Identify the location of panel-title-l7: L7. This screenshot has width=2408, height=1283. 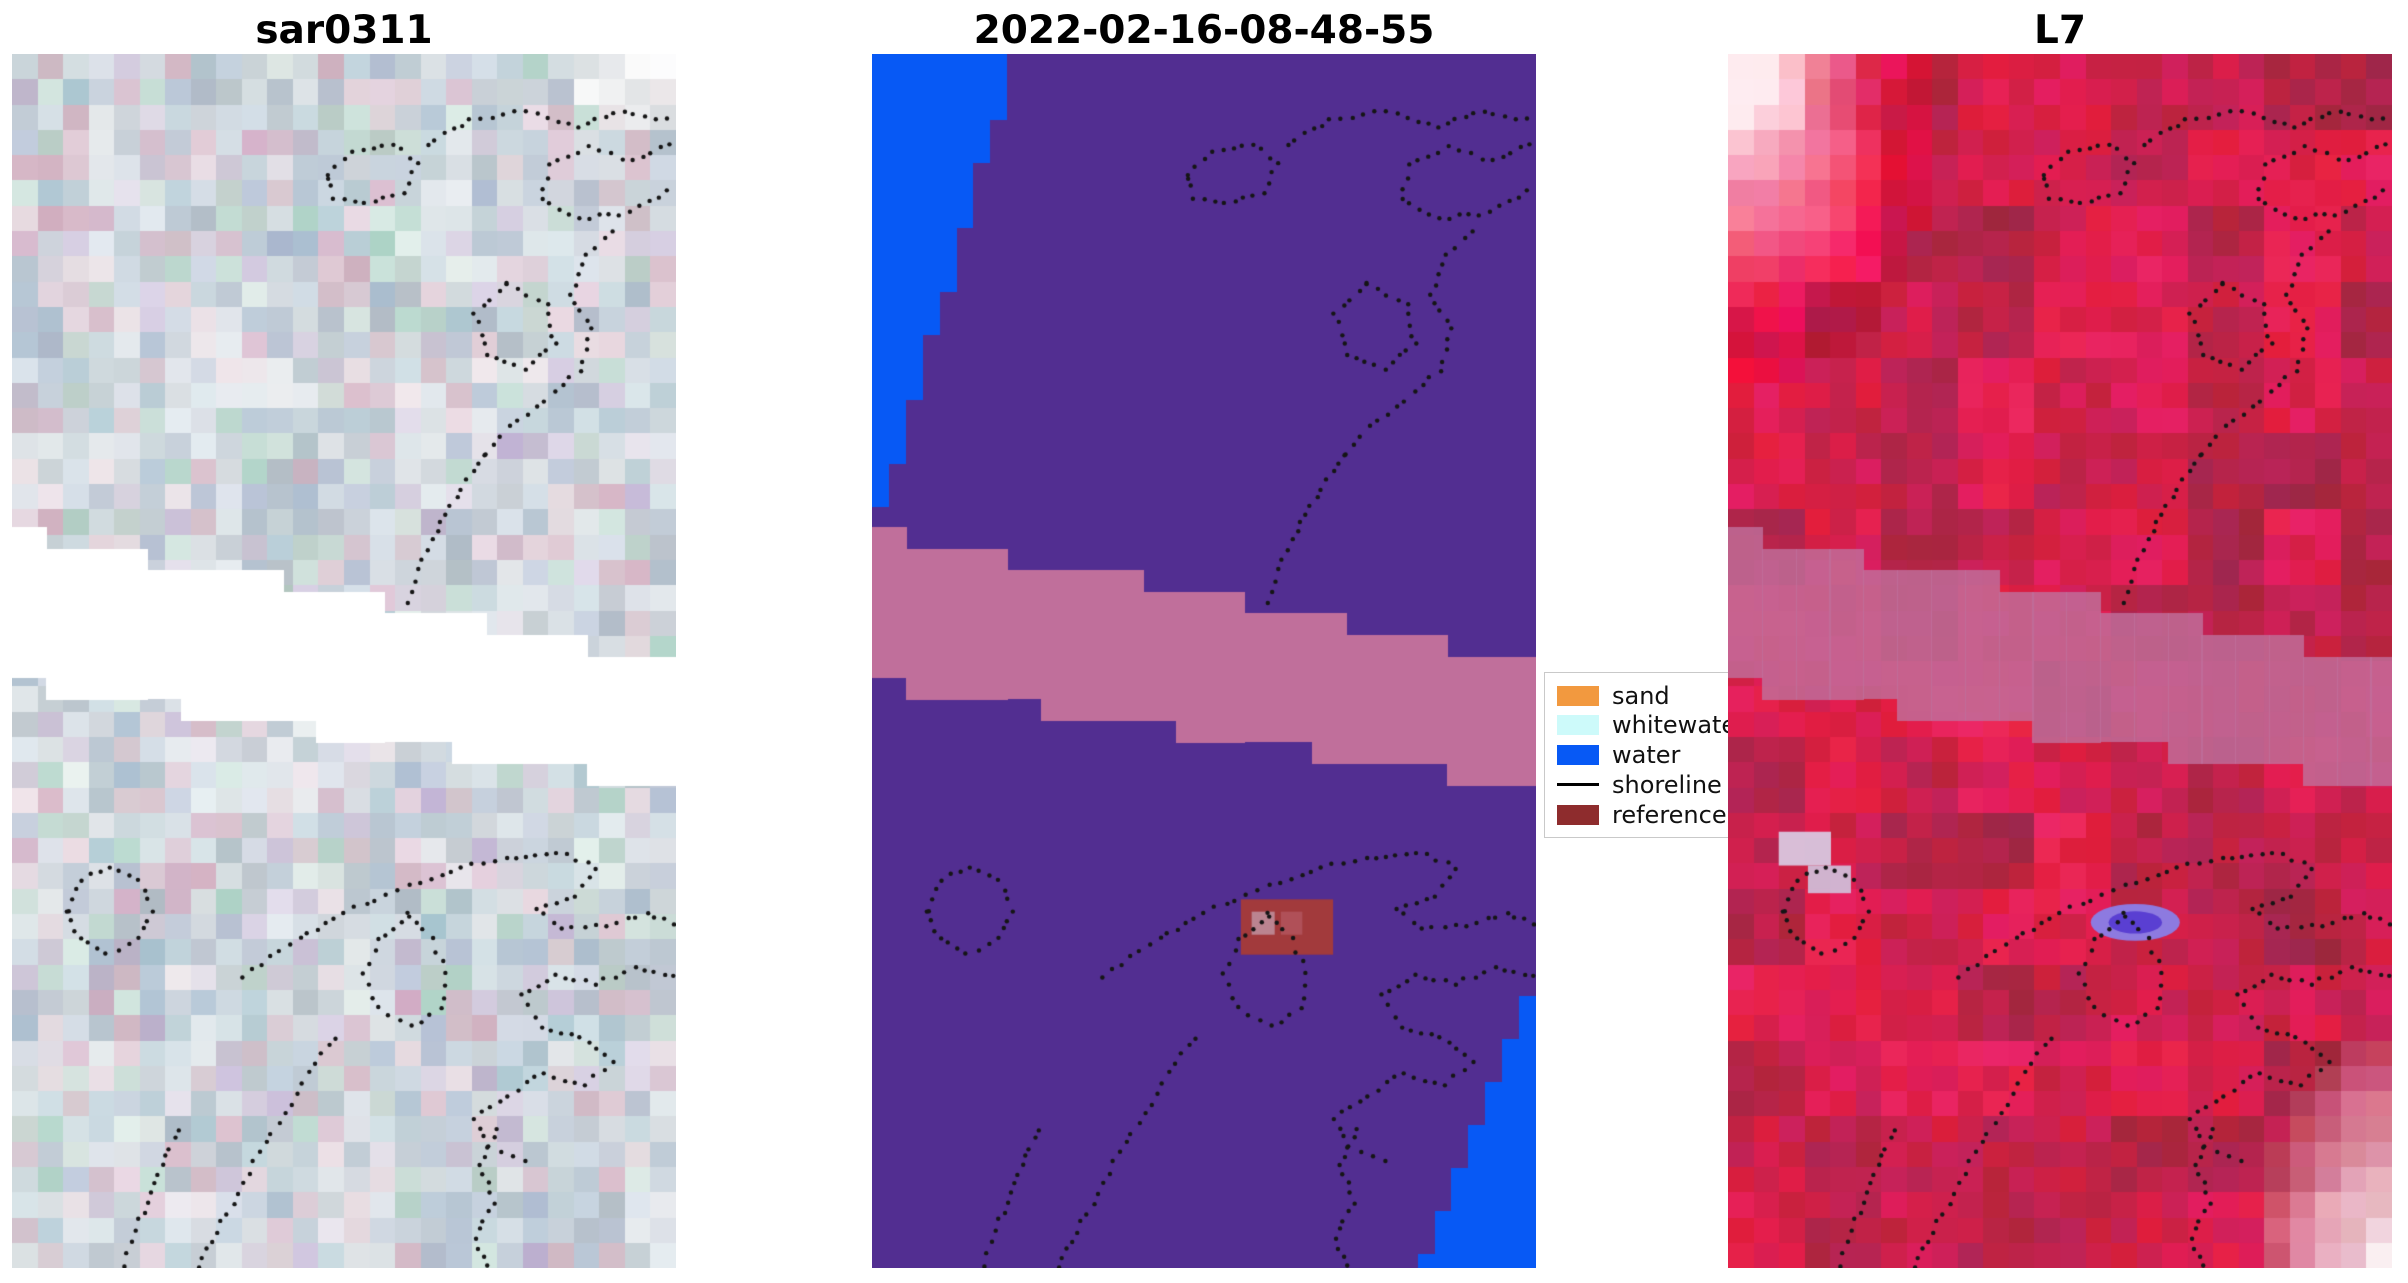
(2060, 30).